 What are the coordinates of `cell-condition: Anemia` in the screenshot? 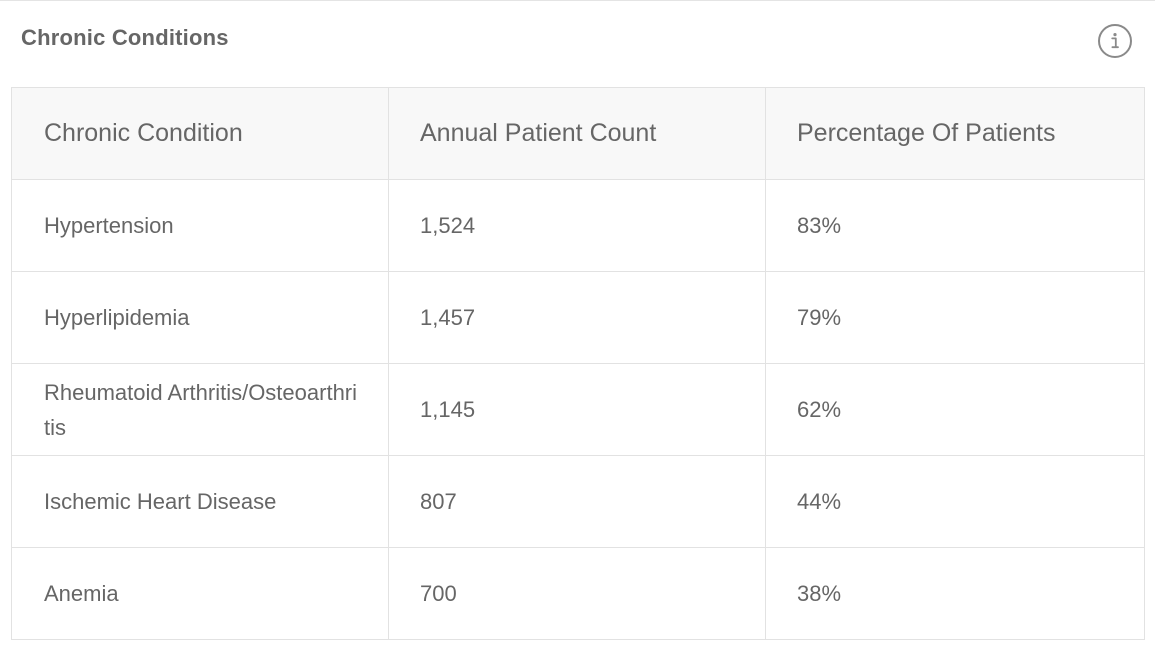 It's located at (200, 593).